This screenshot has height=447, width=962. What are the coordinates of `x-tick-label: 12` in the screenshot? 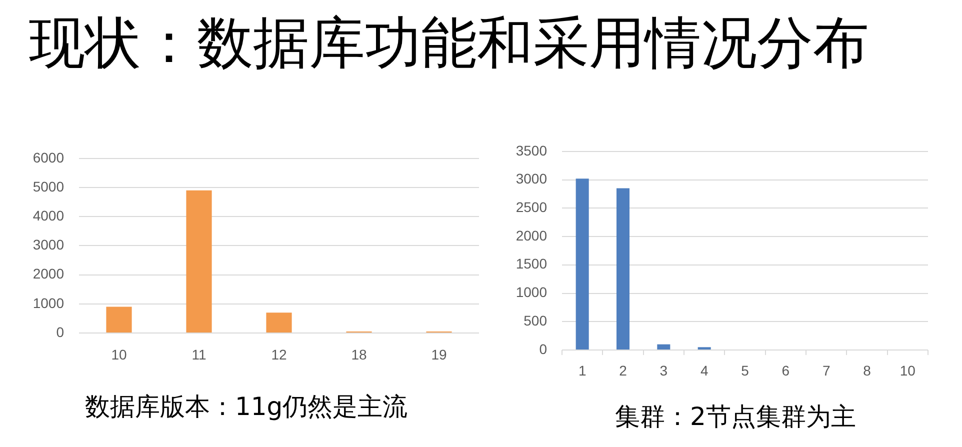 It's located at (279, 354).